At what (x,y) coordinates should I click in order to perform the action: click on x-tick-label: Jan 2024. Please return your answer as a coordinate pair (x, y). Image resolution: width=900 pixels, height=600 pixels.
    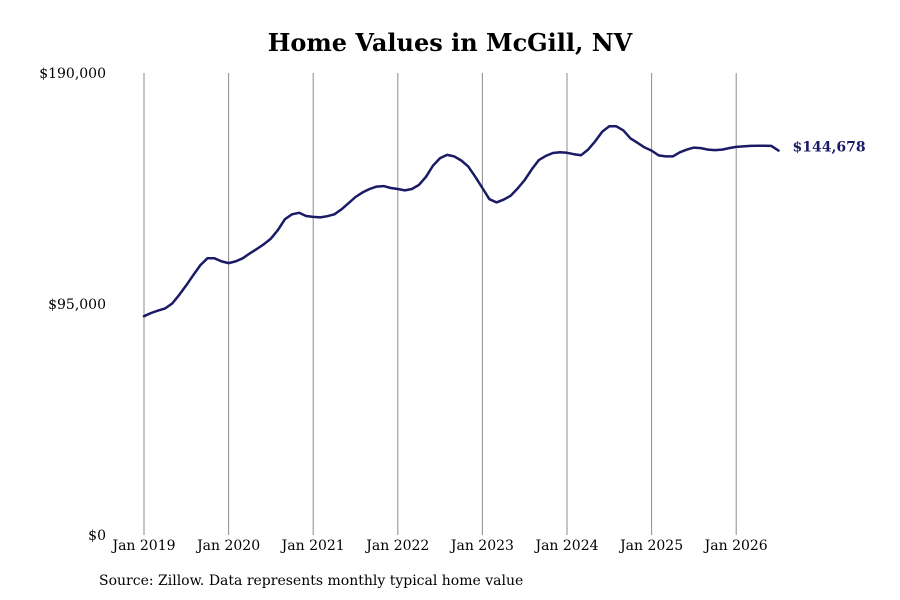
    Looking at the image, I should click on (565, 546).